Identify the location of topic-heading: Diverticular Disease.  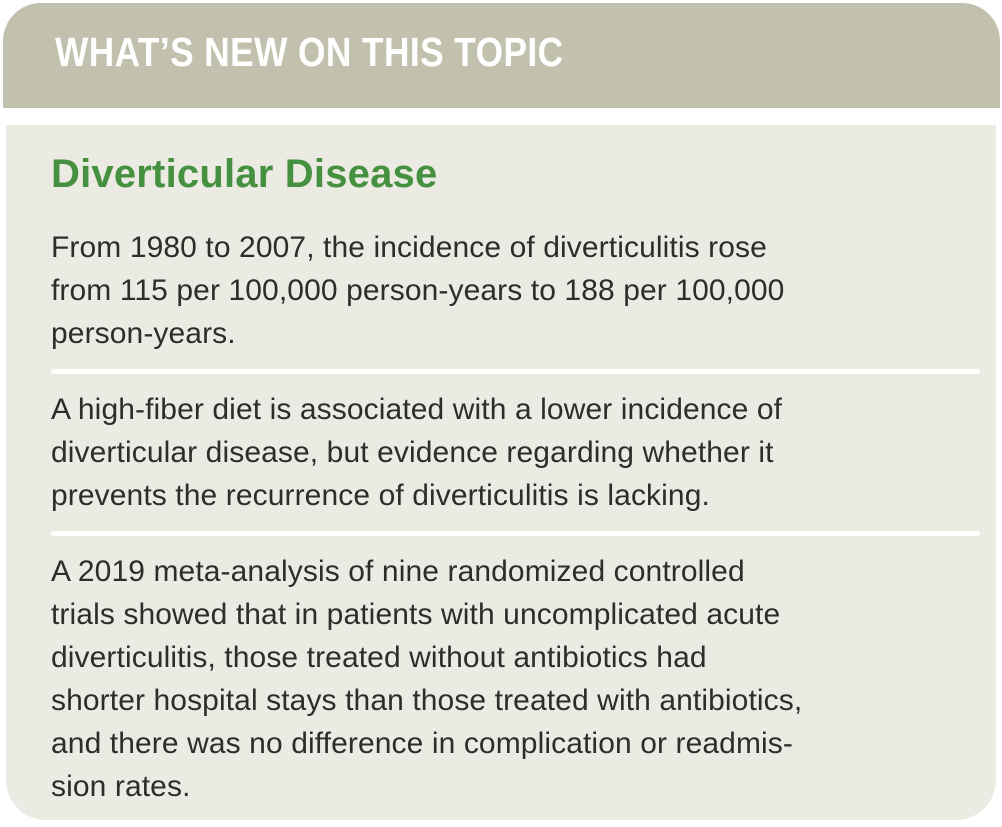
(244, 174).